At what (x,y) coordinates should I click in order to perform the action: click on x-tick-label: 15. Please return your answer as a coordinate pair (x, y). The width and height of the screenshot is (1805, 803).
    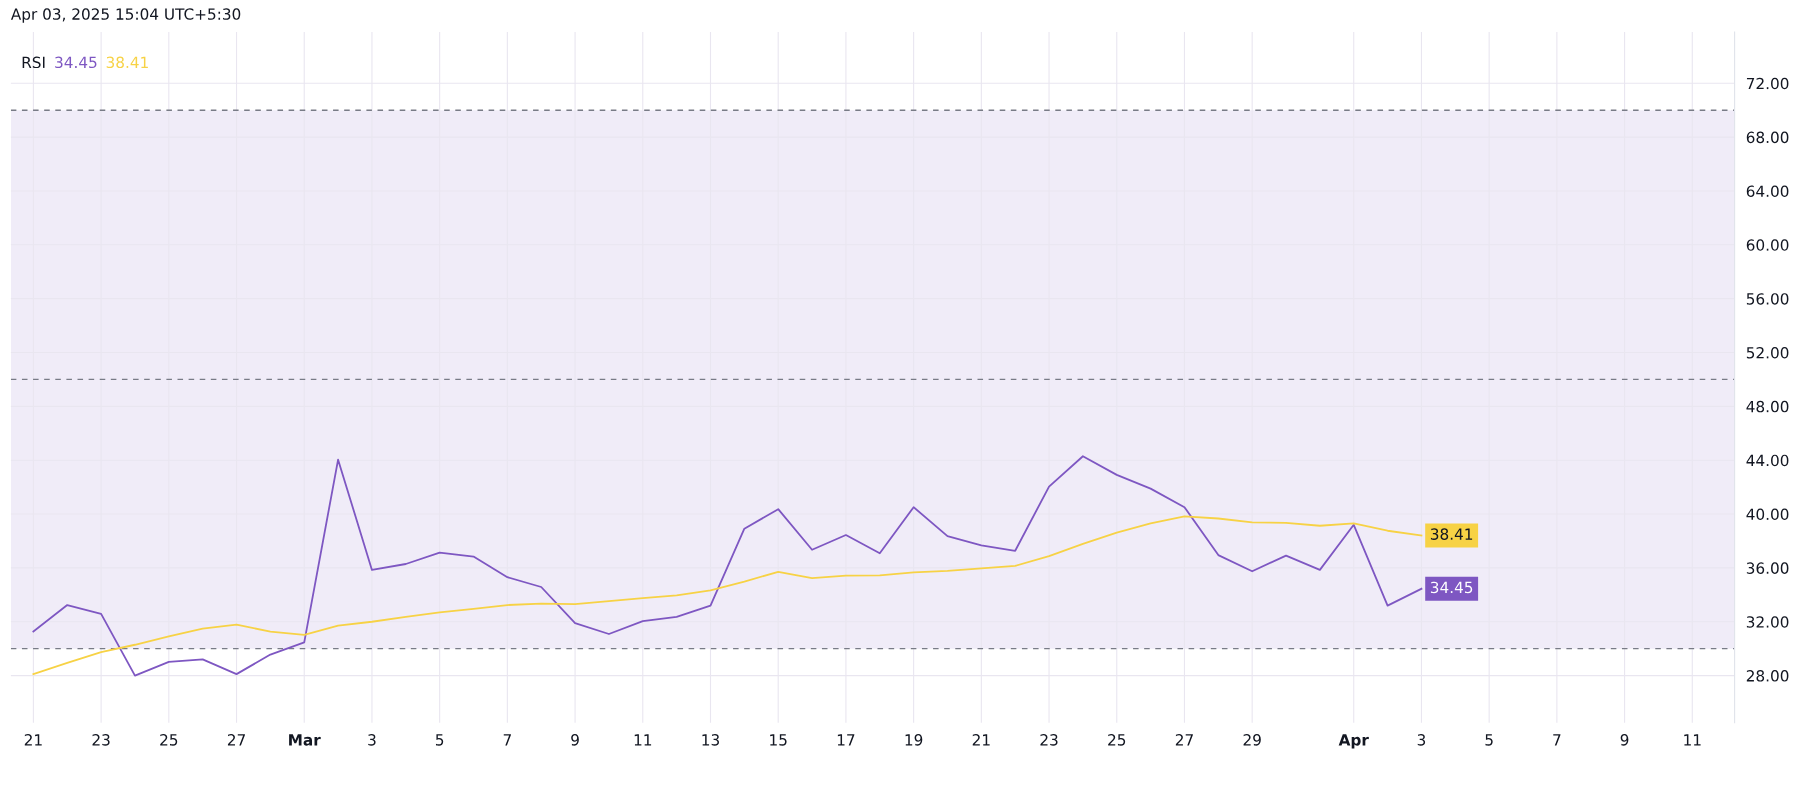
    Looking at the image, I should click on (778, 740).